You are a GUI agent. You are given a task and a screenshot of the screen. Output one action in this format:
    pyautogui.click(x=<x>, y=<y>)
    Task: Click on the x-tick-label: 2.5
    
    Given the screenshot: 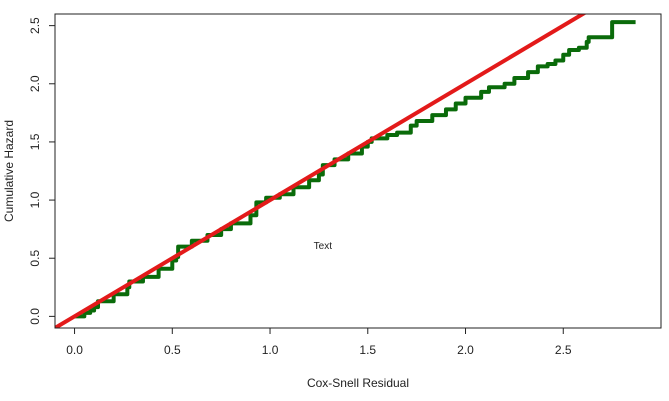 What is the action you would take?
    pyautogui.click(x=563, y=350)
    